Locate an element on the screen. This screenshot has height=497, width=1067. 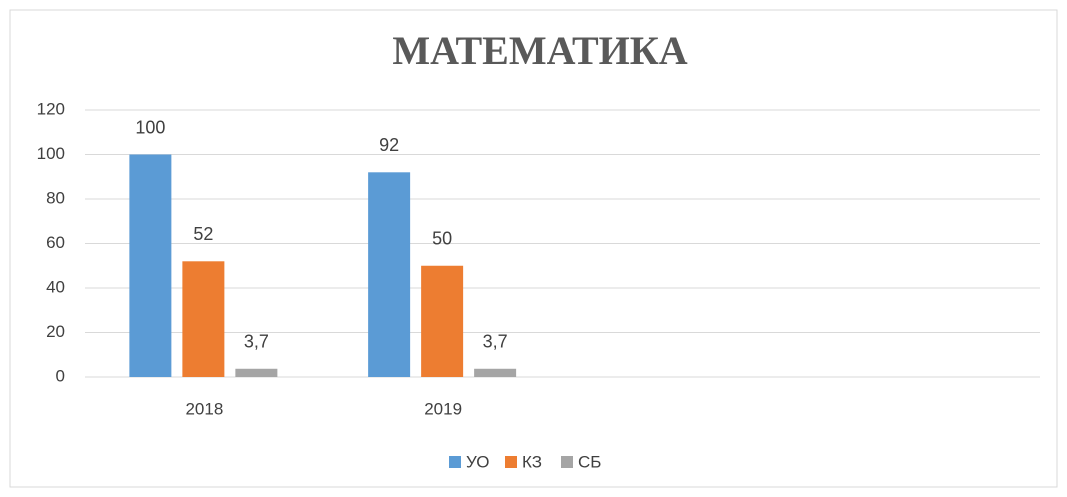
y-tick-label: 40 is located at coordinates (55, 286).